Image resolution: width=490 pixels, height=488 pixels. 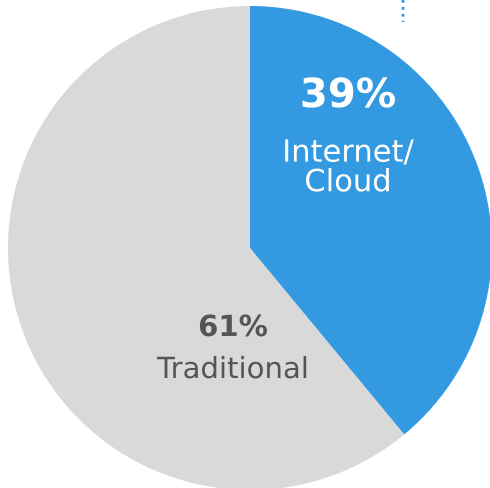 I want to click on slice-label: Internet/ Cloud, so click(x=349, y=165).